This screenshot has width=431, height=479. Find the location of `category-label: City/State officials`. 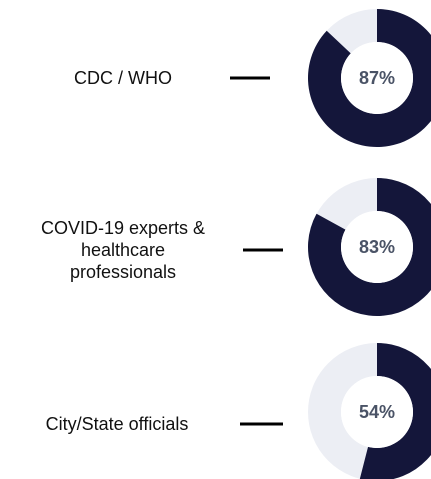

category-label: City/State officials is located at coordinates (117, 424).